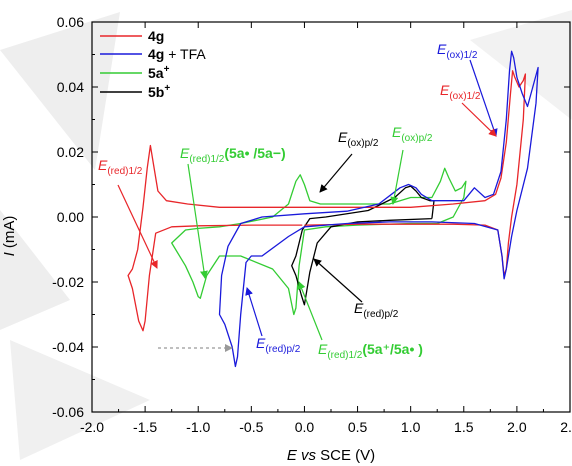  I want to click on y-axis-label: I (mA), so click(9, 236).